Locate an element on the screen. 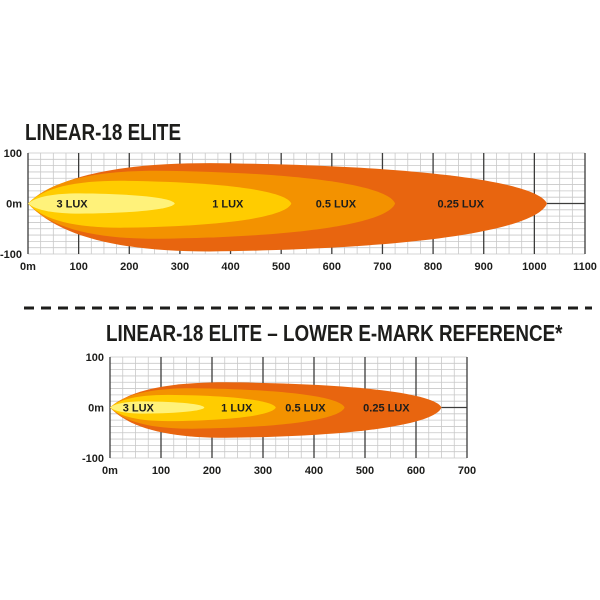  x-tick-label: 800 is located at coordinates (433, 267).